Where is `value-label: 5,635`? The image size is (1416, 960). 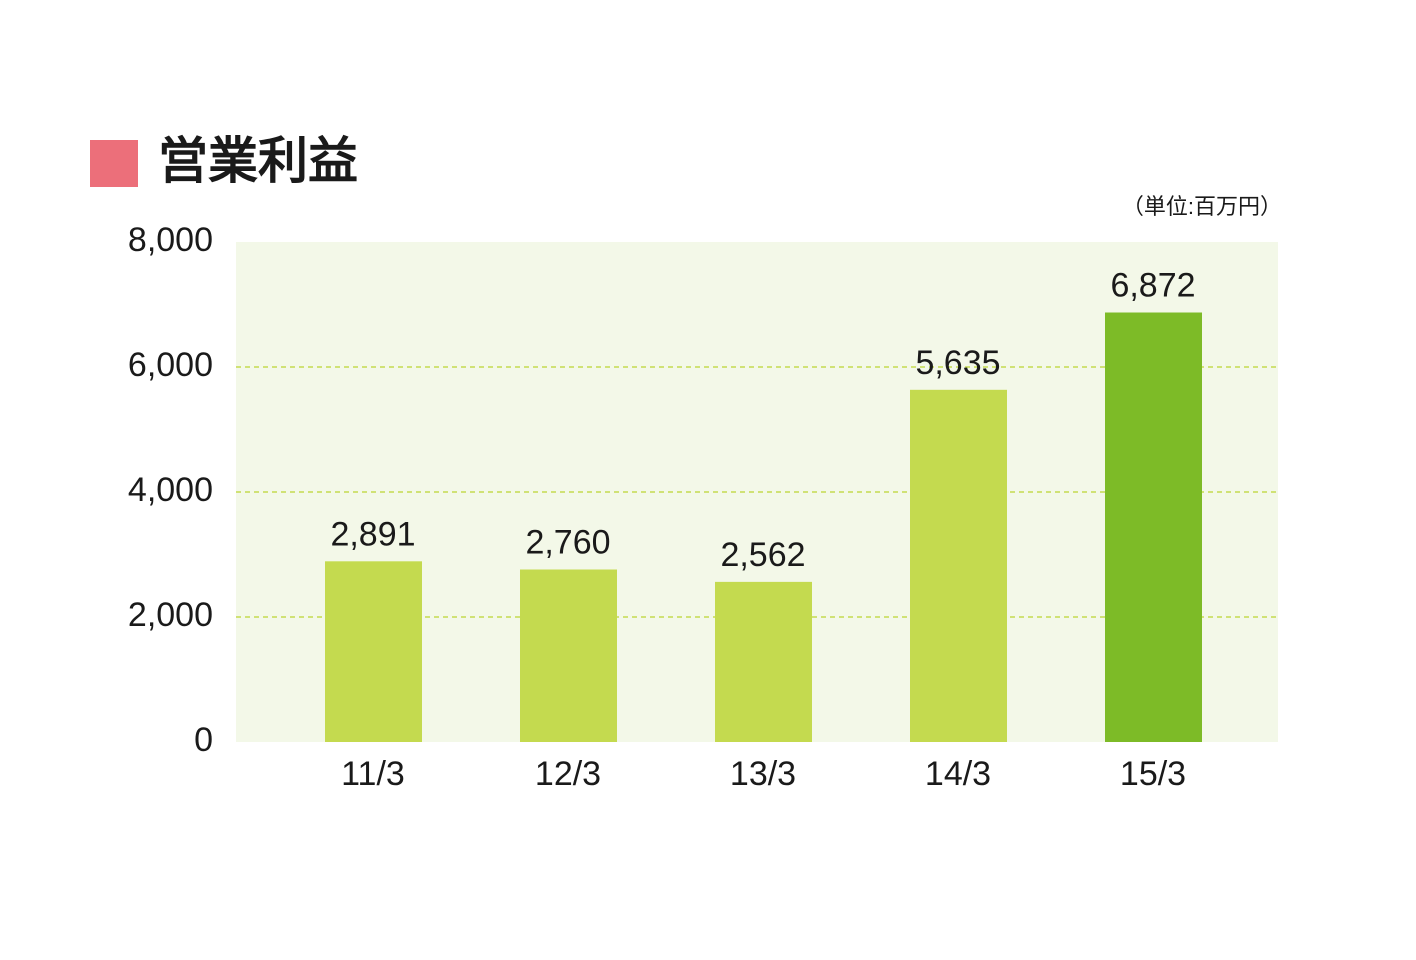
value-label: 5,635 is located at coordinates (957, 363).